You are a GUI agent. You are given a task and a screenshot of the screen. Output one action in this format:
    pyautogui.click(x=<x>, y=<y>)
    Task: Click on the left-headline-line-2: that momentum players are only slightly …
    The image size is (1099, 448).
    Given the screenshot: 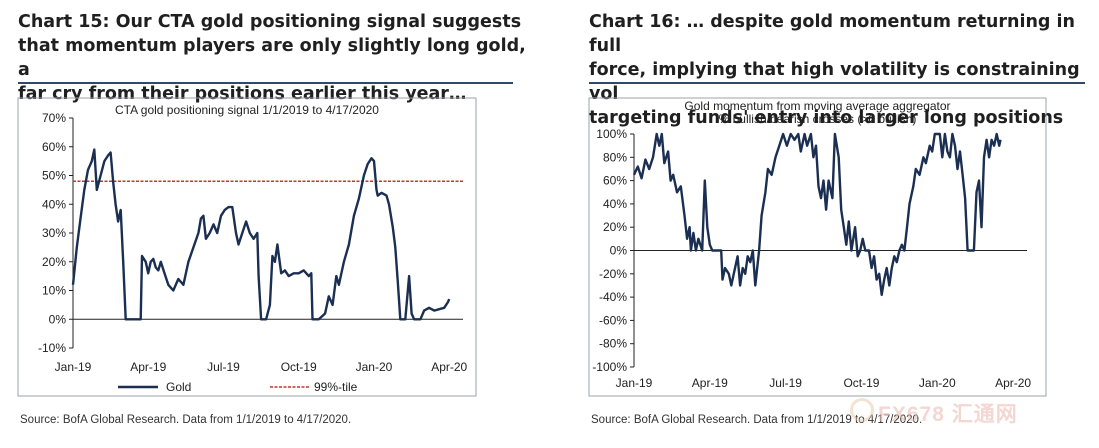 What is the action you would take?
    pyautogui.click(x=272, y=58)
    